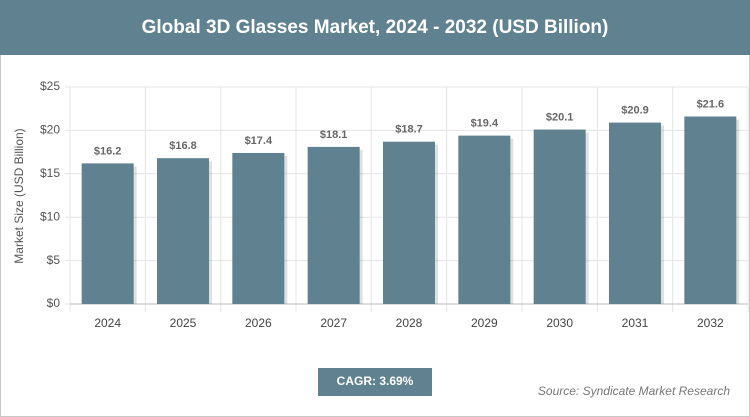  What do you see at coordinates (560, 117) in the screenshot?
I see `value-label: $20.1` at bounding box center [560, 117].